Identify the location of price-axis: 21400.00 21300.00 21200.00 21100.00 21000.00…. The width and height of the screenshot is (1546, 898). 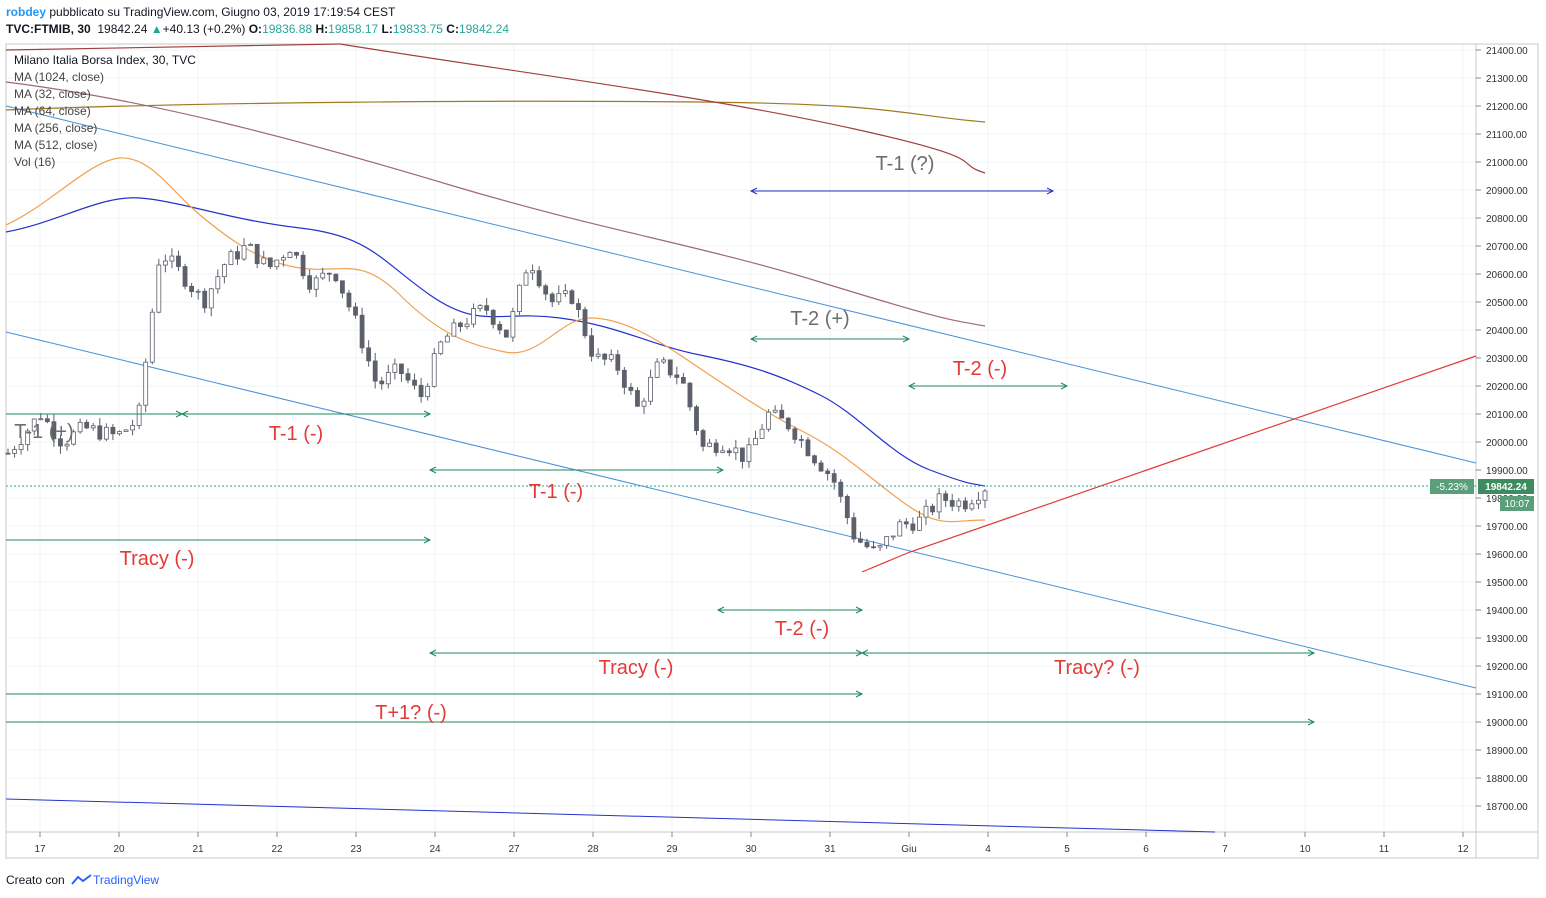
(1502, 429).